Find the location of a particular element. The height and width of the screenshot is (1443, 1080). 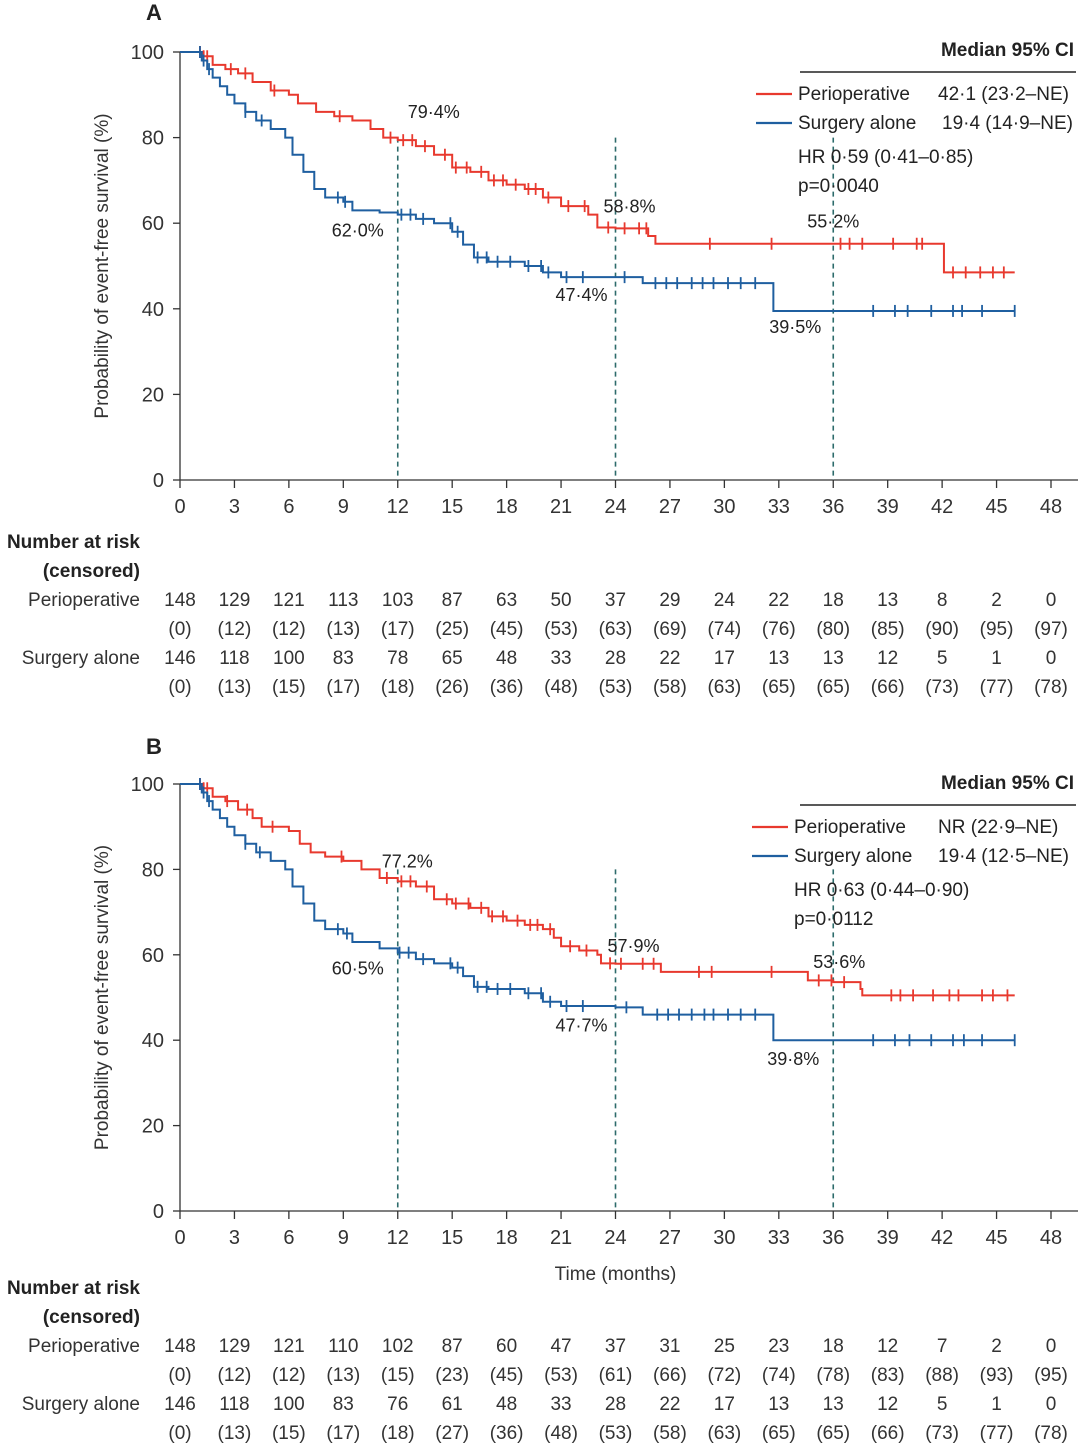

censored-count: (83) is located at coordinates (888, 1375).